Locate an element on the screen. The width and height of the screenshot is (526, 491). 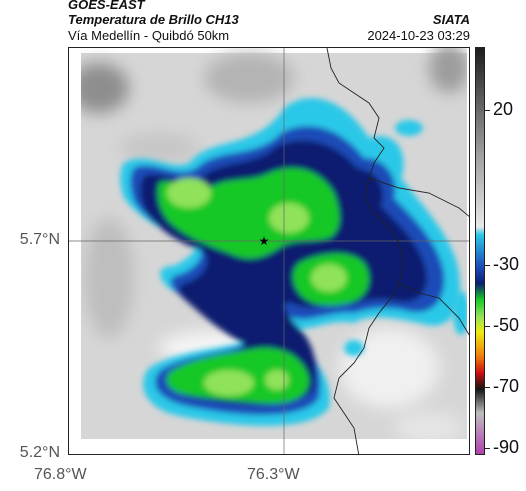
star-icon: ★ is located at coordinates (264, 241).